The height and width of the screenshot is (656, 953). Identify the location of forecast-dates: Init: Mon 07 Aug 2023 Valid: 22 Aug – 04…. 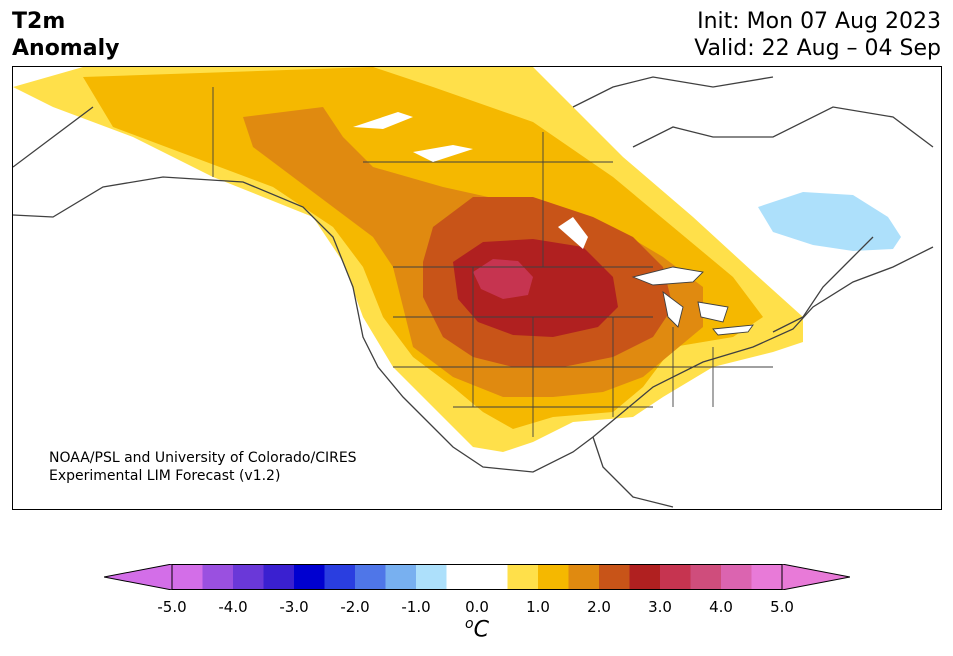
(817, 35).